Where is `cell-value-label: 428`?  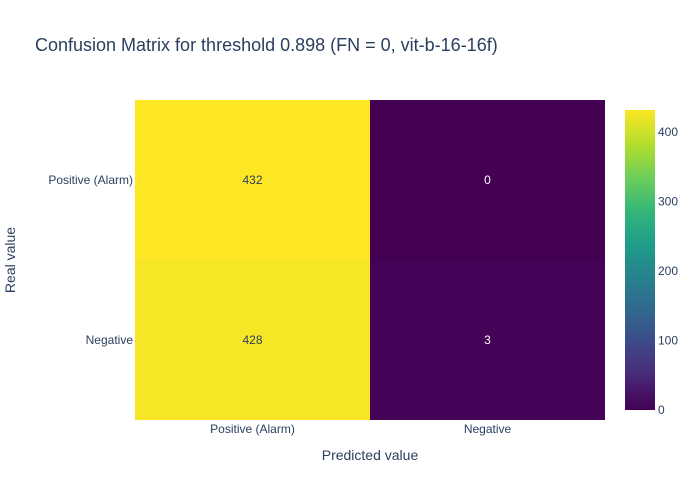 cell-value-label: 428 is located at coordinates (252, 340).